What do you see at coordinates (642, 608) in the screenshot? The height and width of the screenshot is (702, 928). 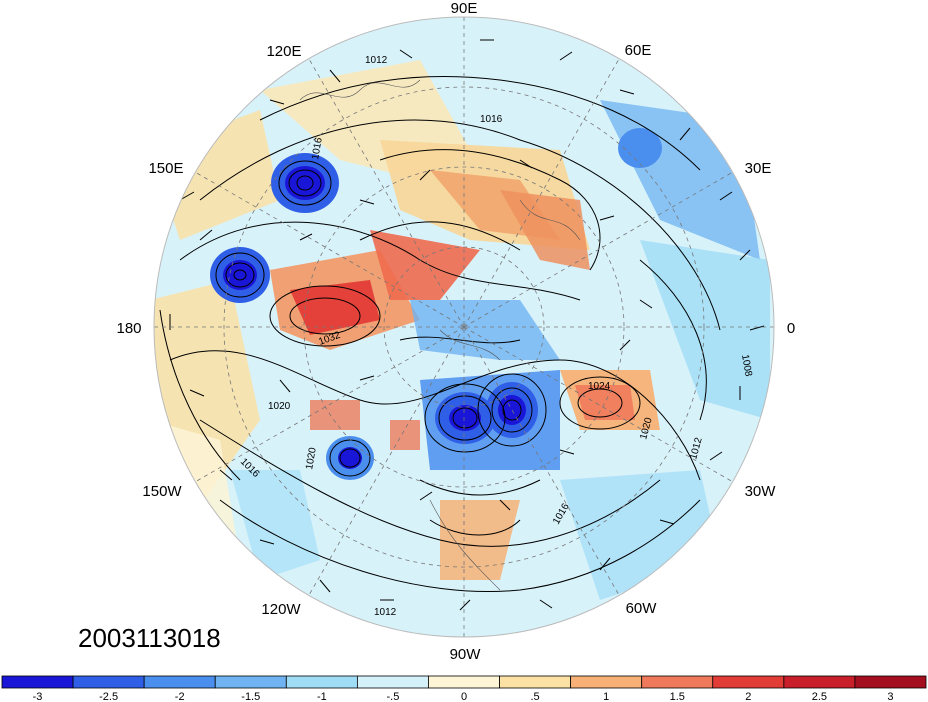 I see `lon-label-60w: 60W` at bounding box center [642, 608].